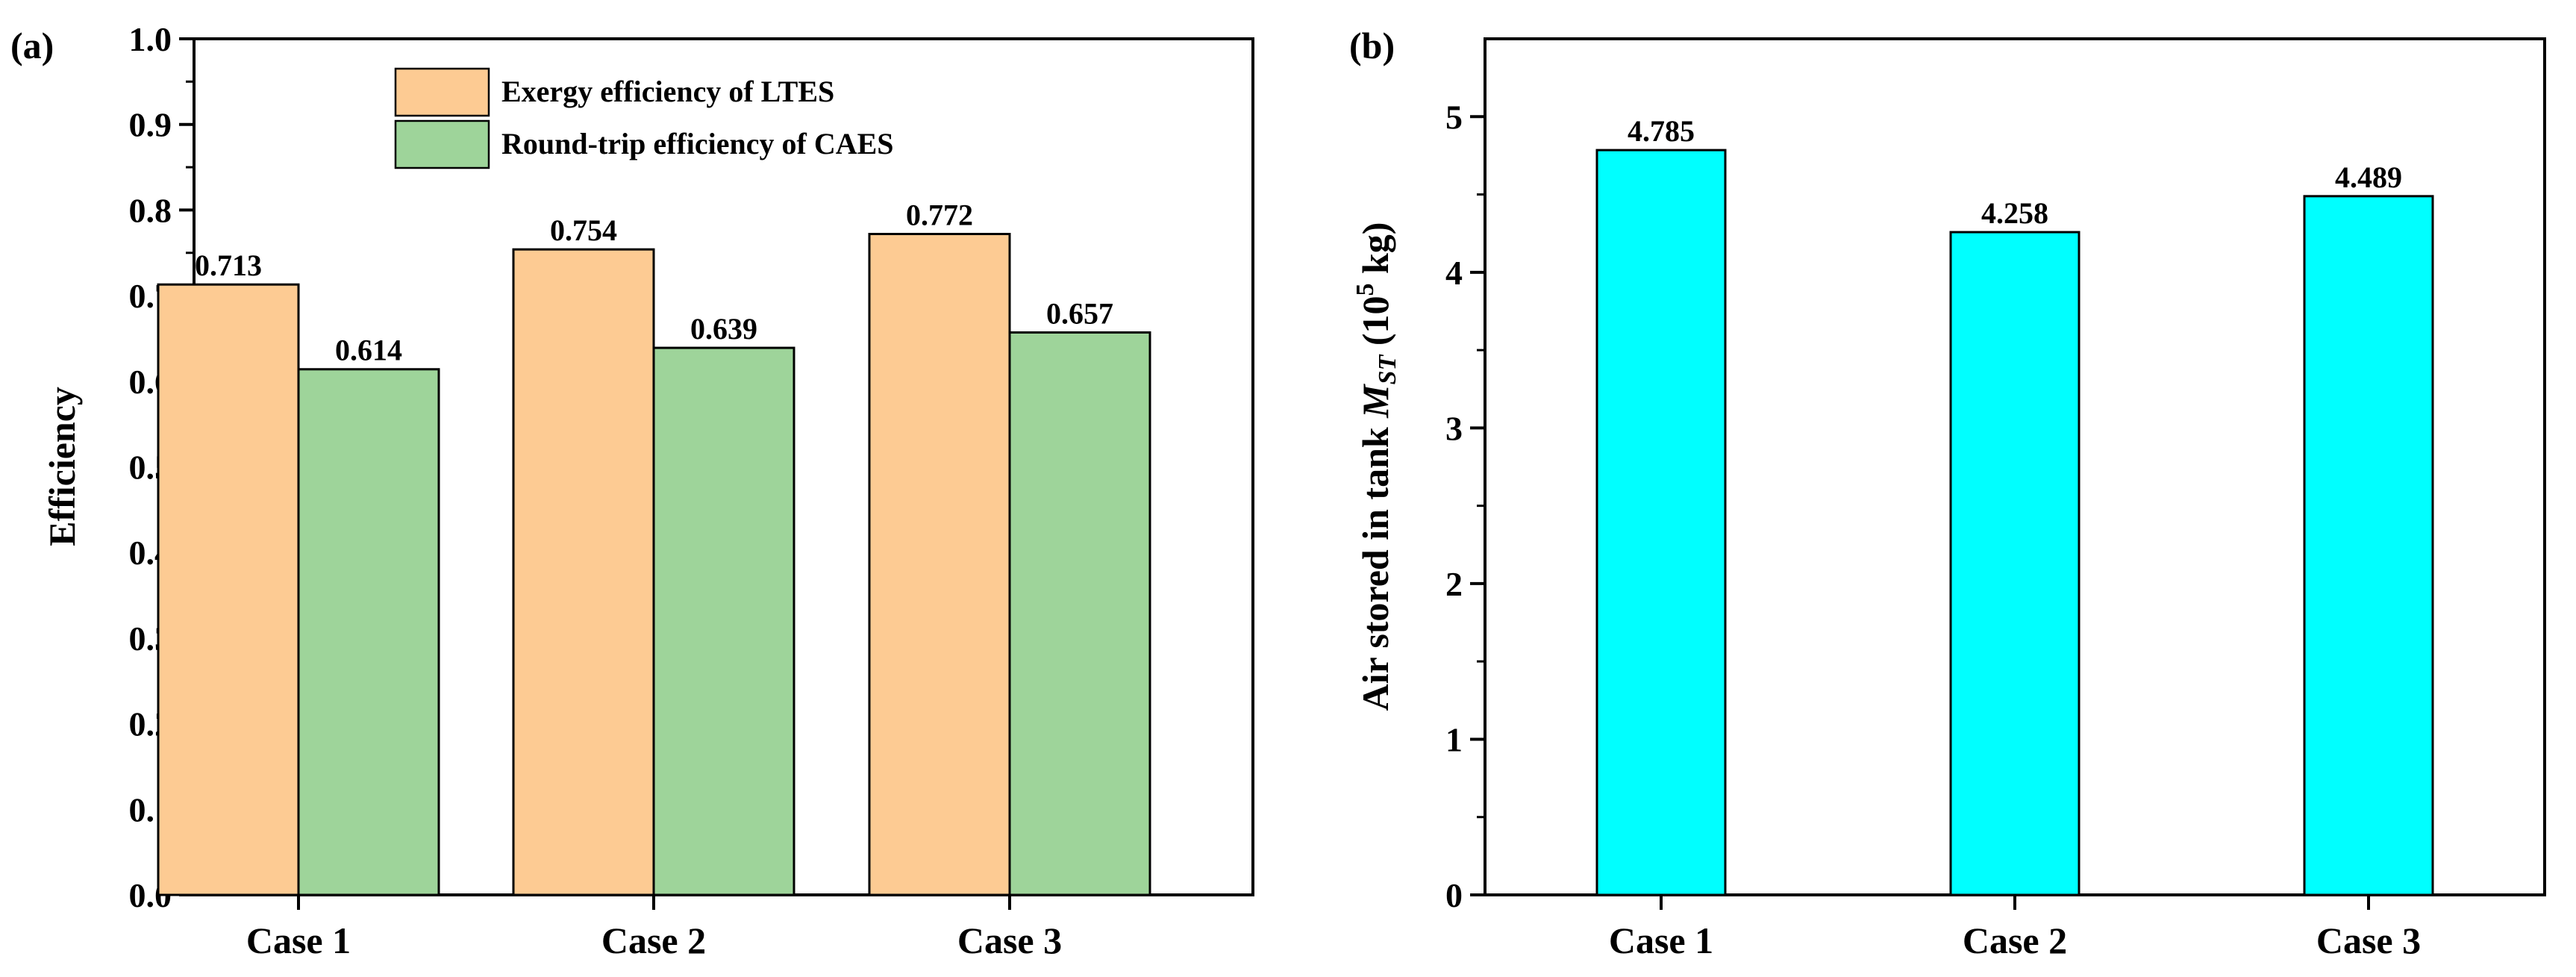 Image resolution: width=2576 pixels, height=977 pixels. Describe the element at coordinates (1387, 369) in the screenshot. I see `y-axis-title-b-subscript: ST` at that location.